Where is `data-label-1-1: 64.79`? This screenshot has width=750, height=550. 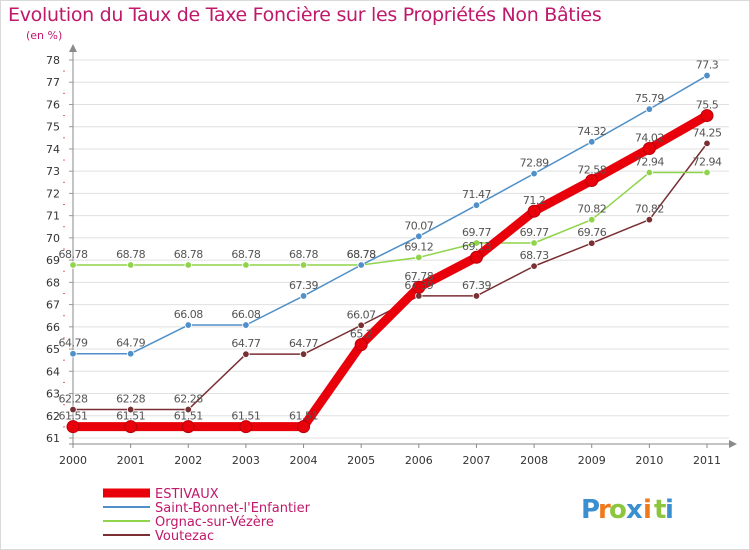
data-label-1-1: 64.79 is located at coordinates (130, 343).